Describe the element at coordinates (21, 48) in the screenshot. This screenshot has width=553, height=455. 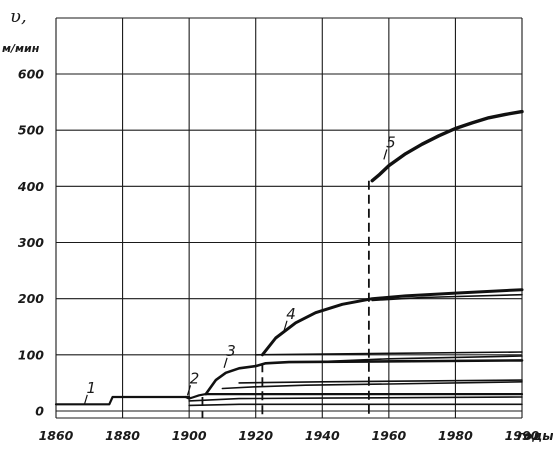
I see `y-axis-unit: м/мин` at that location.